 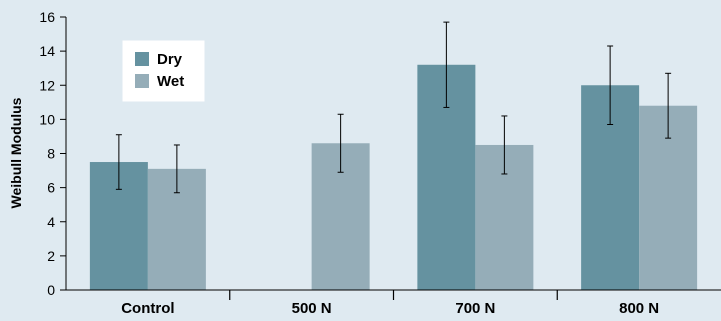 What do you see at coordinates (47, 119) in the screenshot?
I see `y-tick-label: 10` at bounding box center [47, 119].